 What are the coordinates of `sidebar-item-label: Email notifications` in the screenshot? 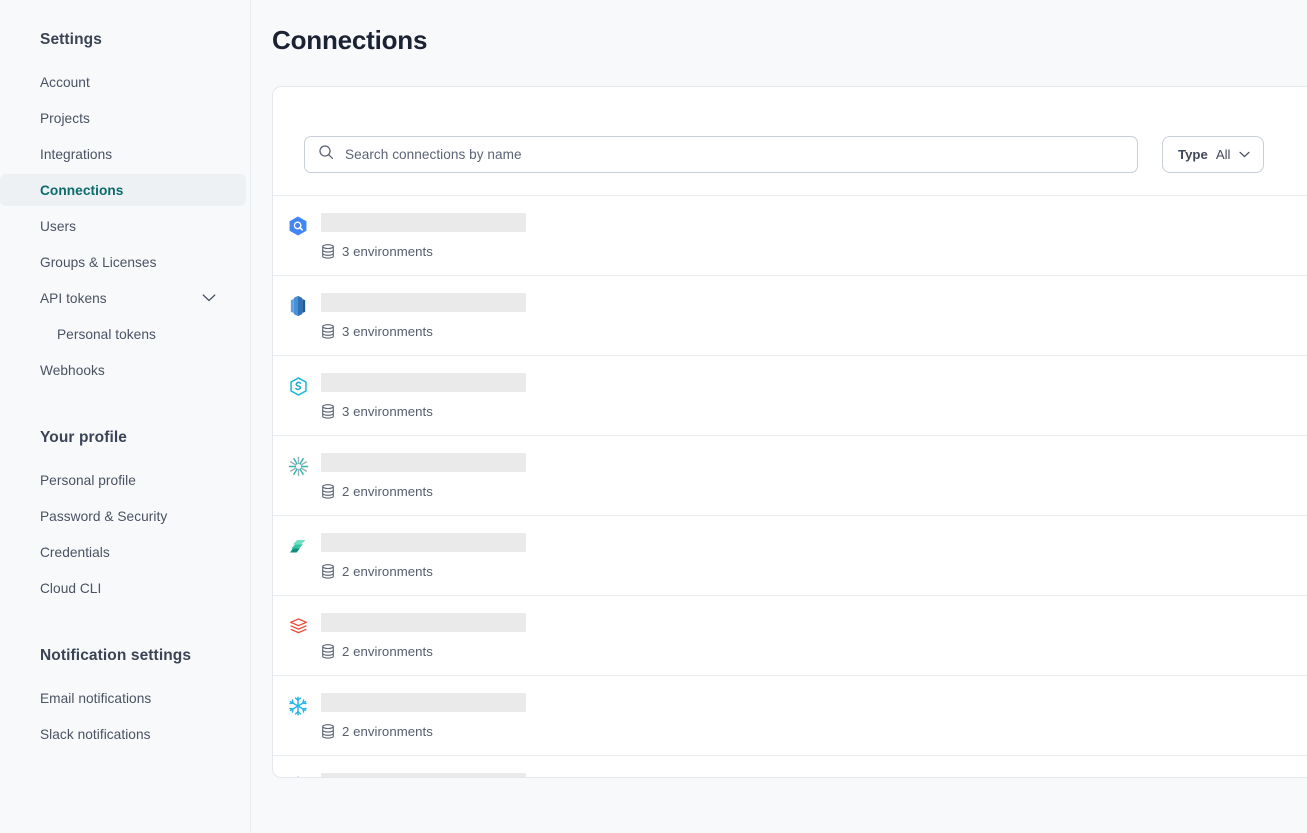 It's located at (96, 698).